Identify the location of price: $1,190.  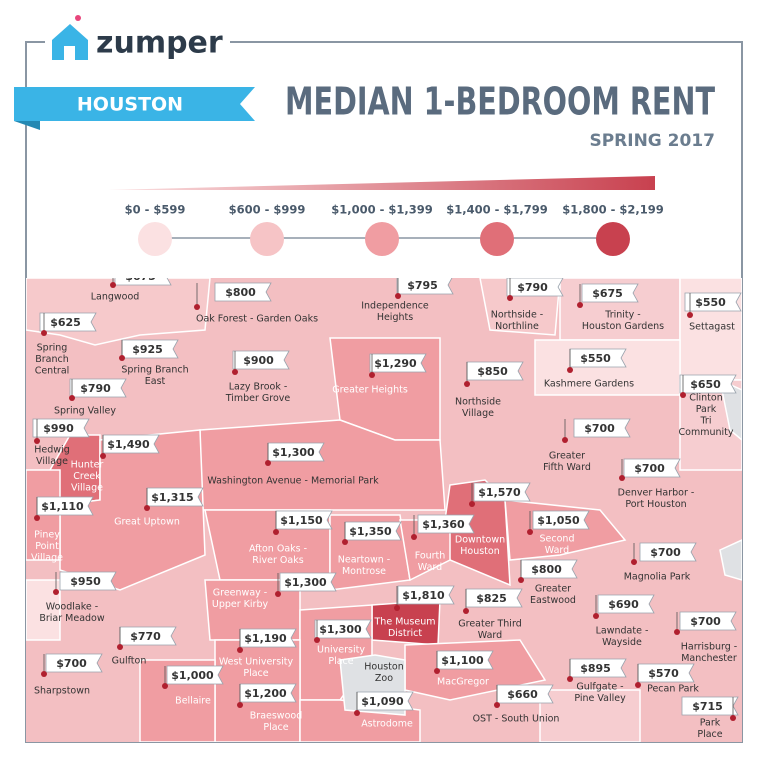
(265, 638).